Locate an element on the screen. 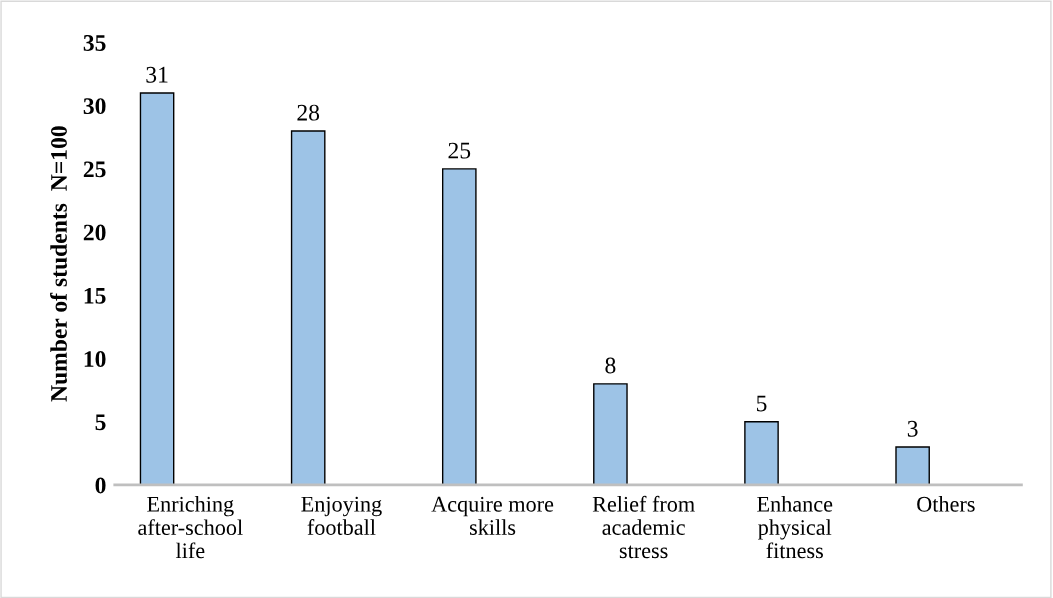 The width and height of the screenshot is (1053, 598). data-label: 28 is located at coordinates (308, 112).